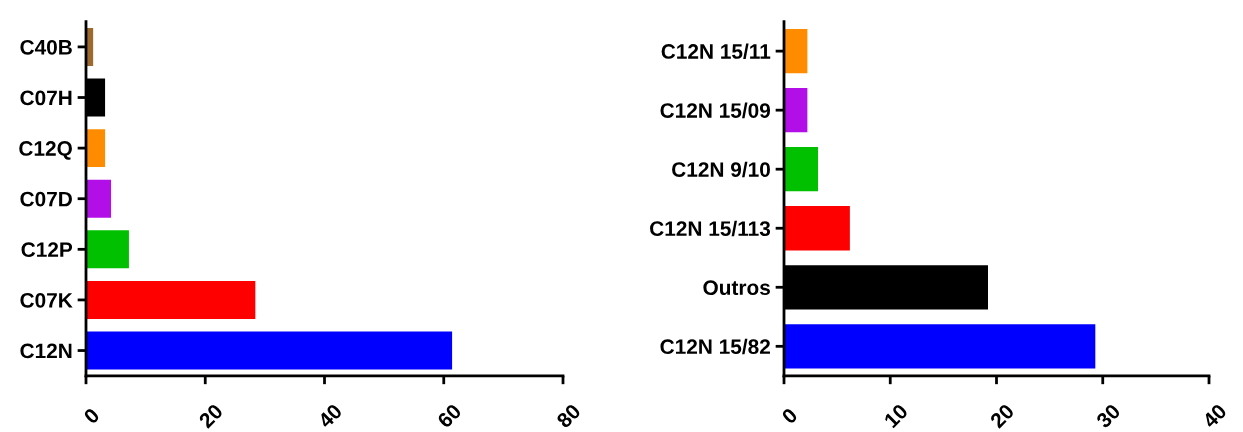 The image size is (1243, 432). Describe the element at coordinates (736, 288) in the screenshot. I see `y-tick-label: Outros` at that location.